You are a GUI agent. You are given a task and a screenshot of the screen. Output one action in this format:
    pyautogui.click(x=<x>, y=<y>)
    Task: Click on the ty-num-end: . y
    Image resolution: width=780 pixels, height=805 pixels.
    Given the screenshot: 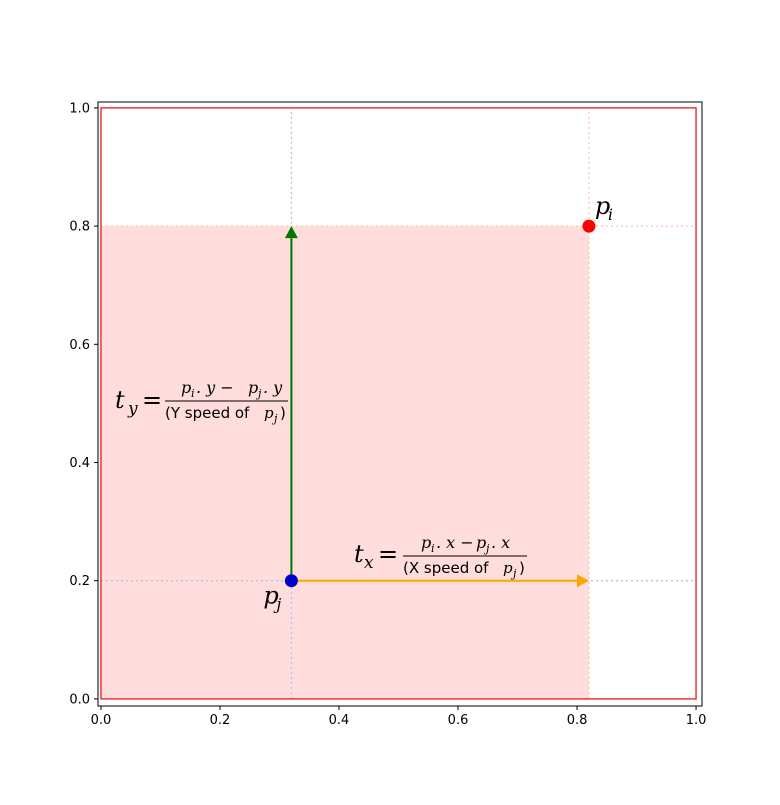 What is the action you would take?
    pyautogui.click(x=273, y=387)
    